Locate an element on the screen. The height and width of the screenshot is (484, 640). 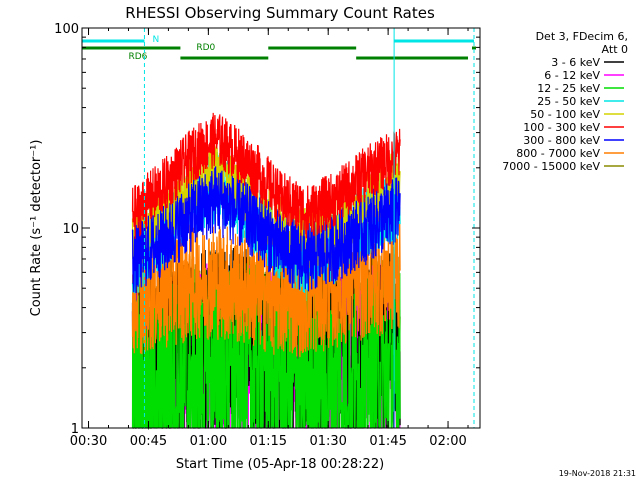
legend-title-line2: Att 0 is located at coordinates (615, 49).